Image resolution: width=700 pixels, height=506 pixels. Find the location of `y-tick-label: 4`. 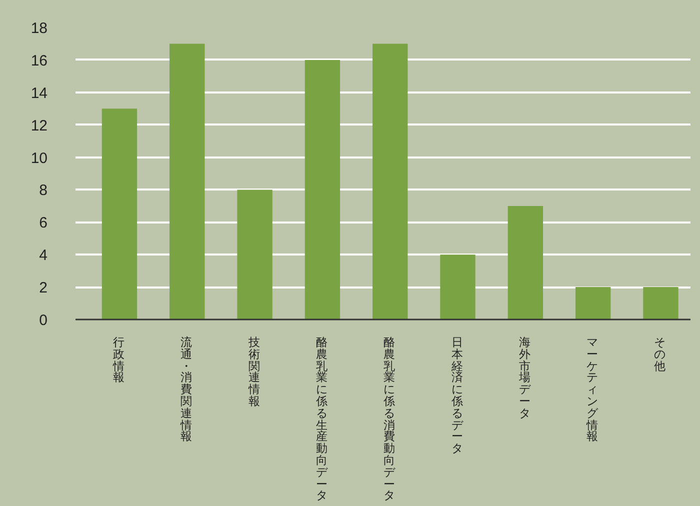

y-tick-label: 4 is located at coordinates (43, 255).